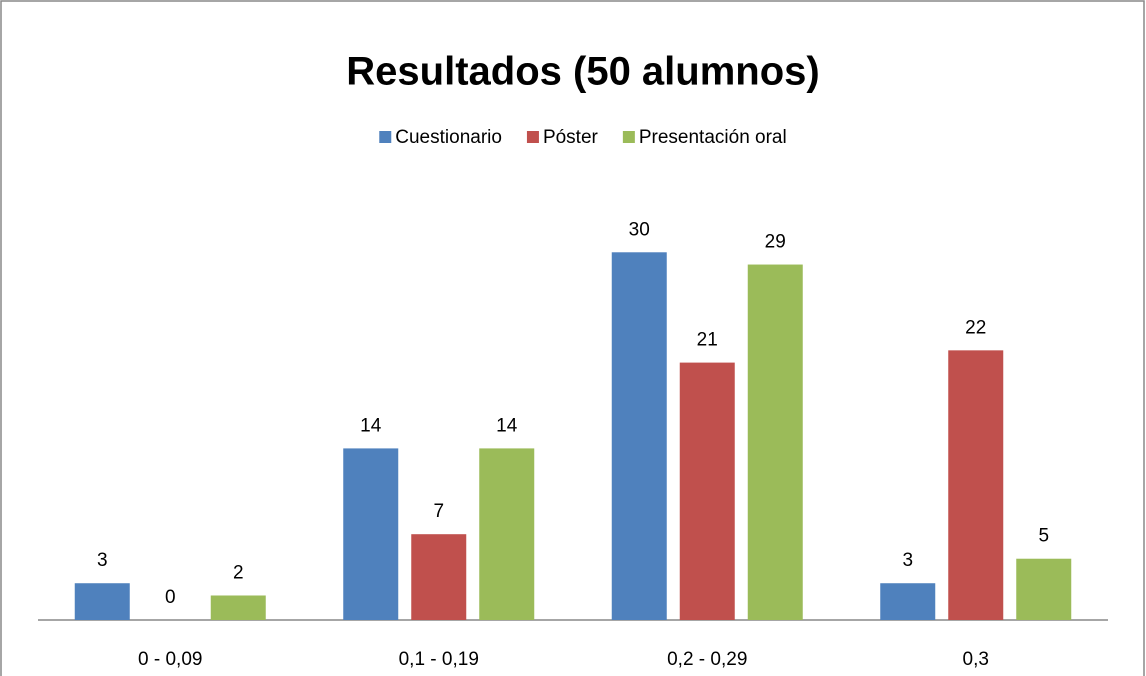  What do you see at coordinates (170, 659) in the screenshot?
I see `x-tick-label: 0 - 0,09` at bounding box center [170, 659].